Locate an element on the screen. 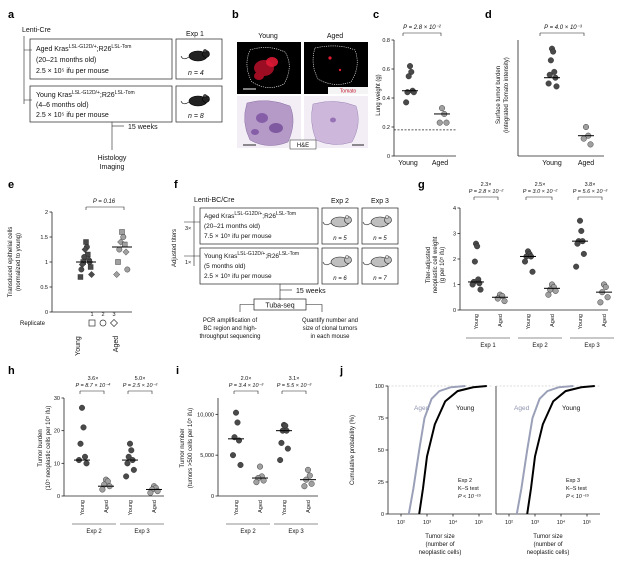 Image resolution: width=617 pixels, height=562 pixels. h-exp-label: Exp 3 is located at coordinates (142, 532).